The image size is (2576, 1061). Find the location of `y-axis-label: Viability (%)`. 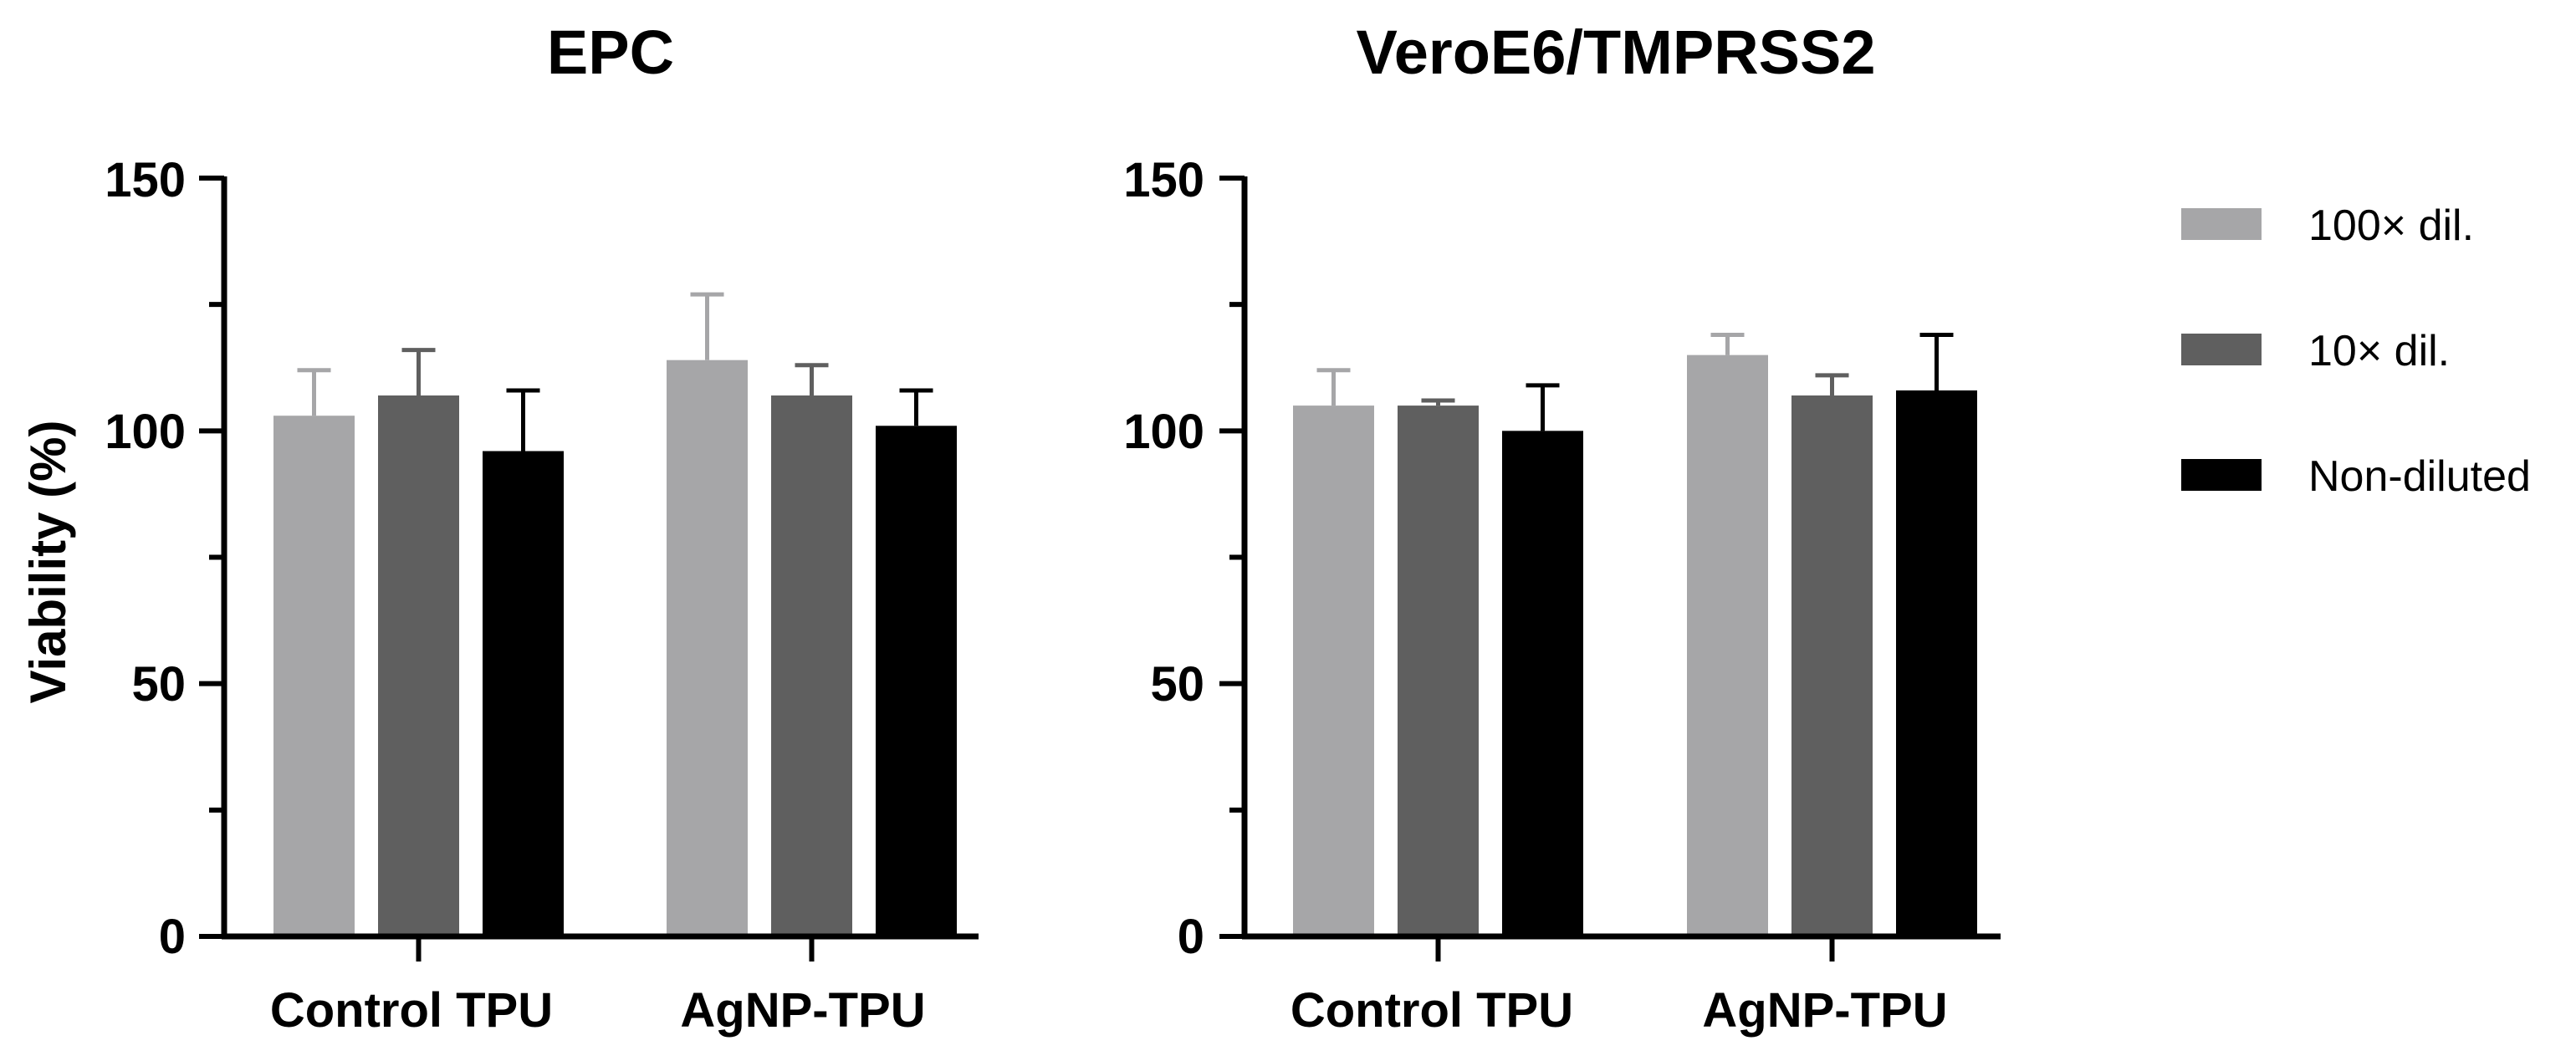

y-axis-label: Viability (%) is located at coordinates (48, 562).